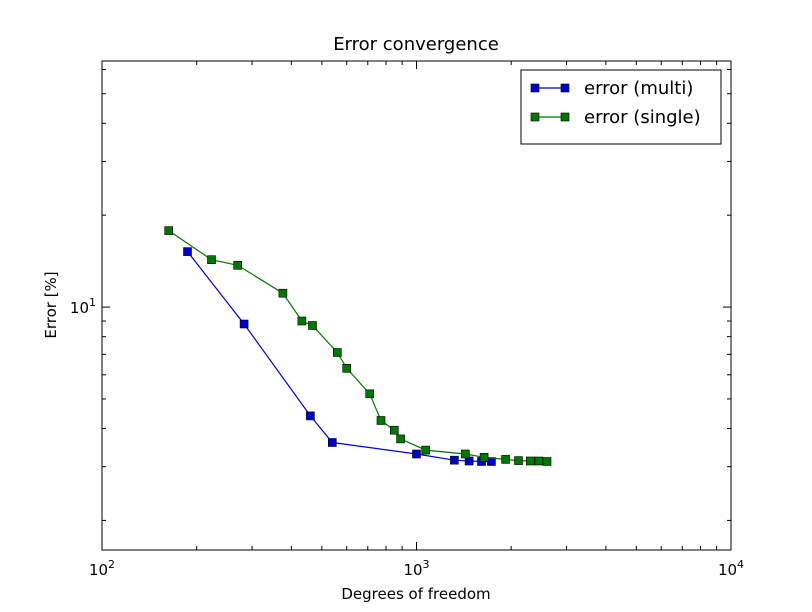 The image size is (812, 612). Describe the element at coordinates (731, 568) in the screenshot. I see `x-tick-label: 10⁴` at that location.